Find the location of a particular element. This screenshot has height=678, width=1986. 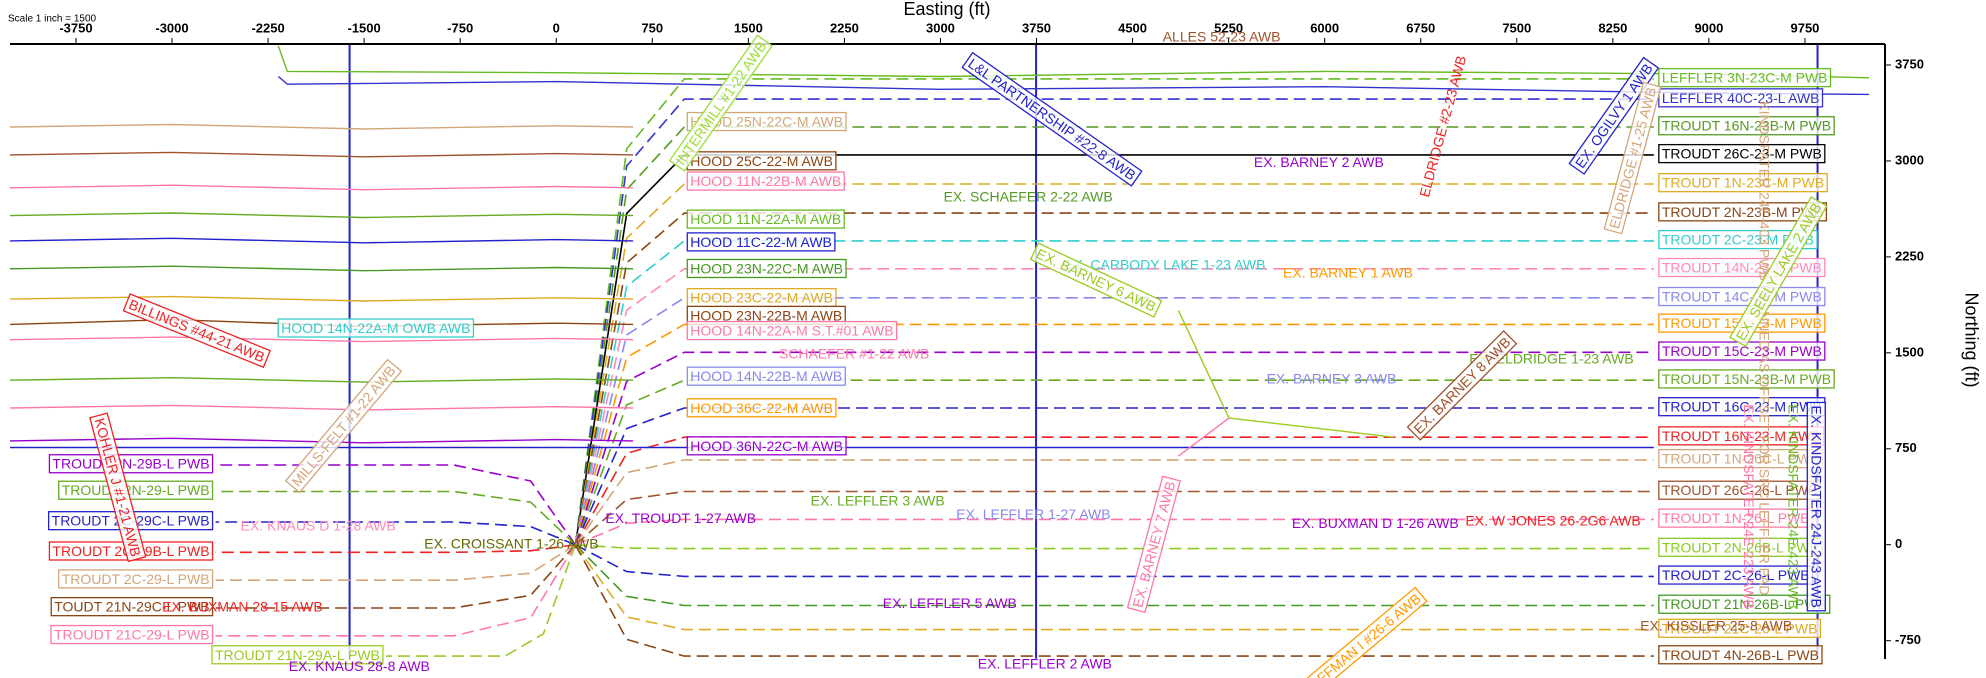

well-label-group: LEFFLER 40C-23-L AWB is located at coordinates (1741, 98).